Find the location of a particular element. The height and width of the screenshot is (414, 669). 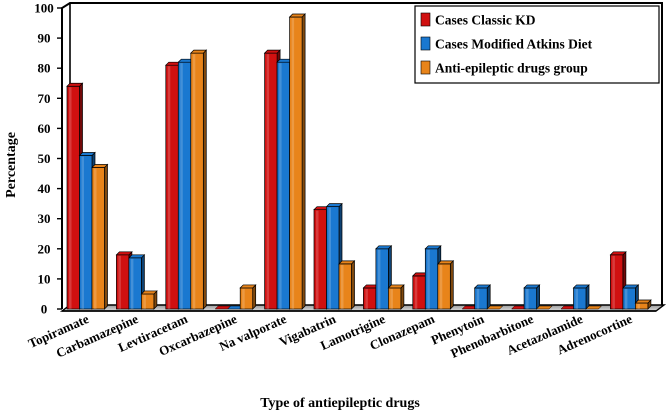

y-tick-label: 60 is located at coordinates (44, 128).